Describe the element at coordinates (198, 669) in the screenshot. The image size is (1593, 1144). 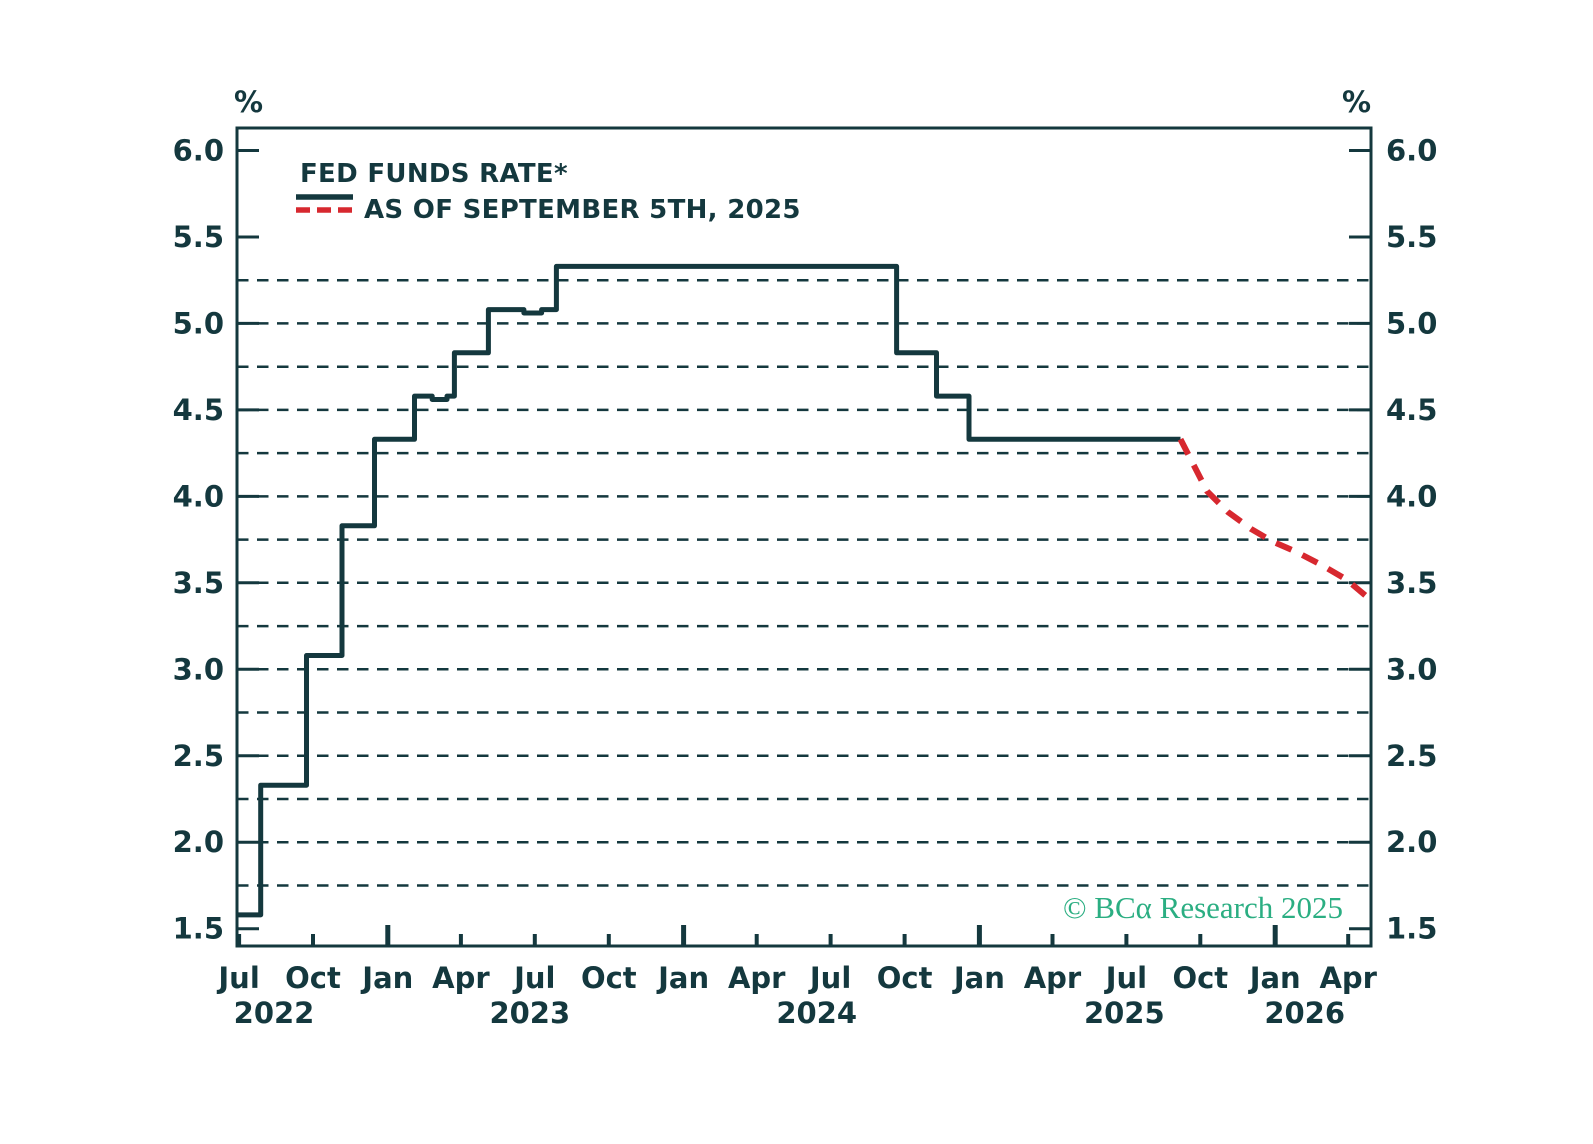
I see `y-axis-label-left: 3.0` at that location.